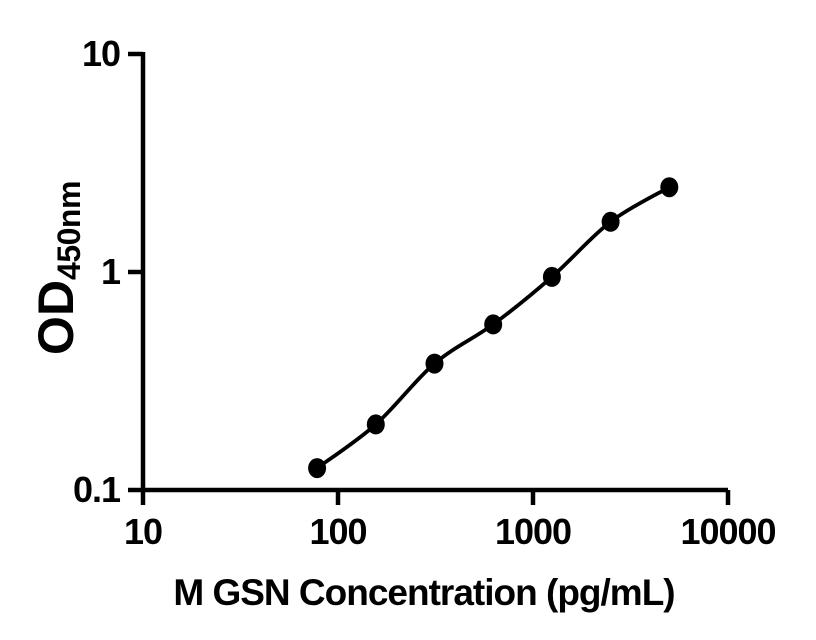 The width and height of the screenshot is (816, 640). Describe the element at coordinates (337, 531) in the screenshot. I see `x-axis-tick-label: 100` at that location.